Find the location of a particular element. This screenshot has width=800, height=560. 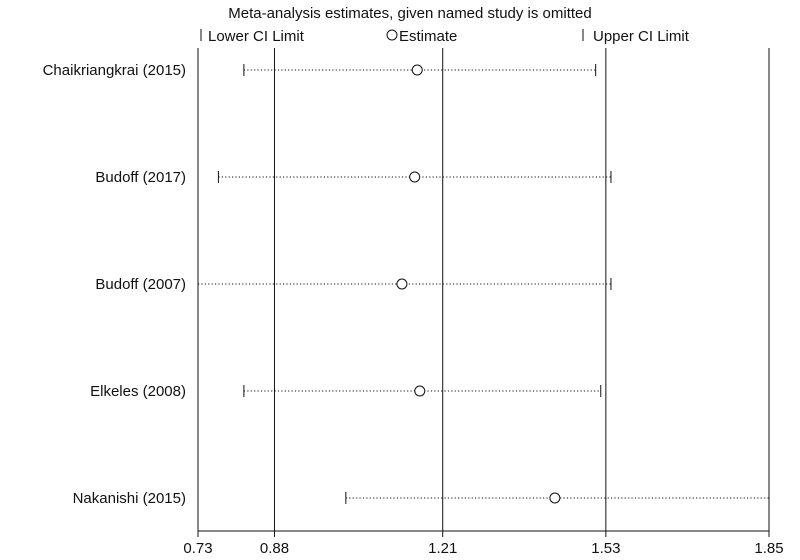

legend-upper-label: Upper CI Limit is located at coordinates (641, 36).